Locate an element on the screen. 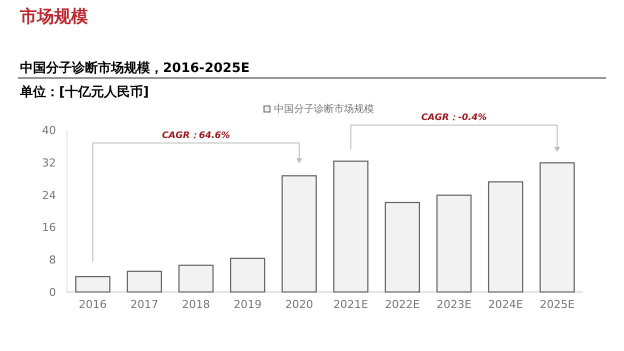  x-tick-label: 2023E is located at coordinates (454, 304).